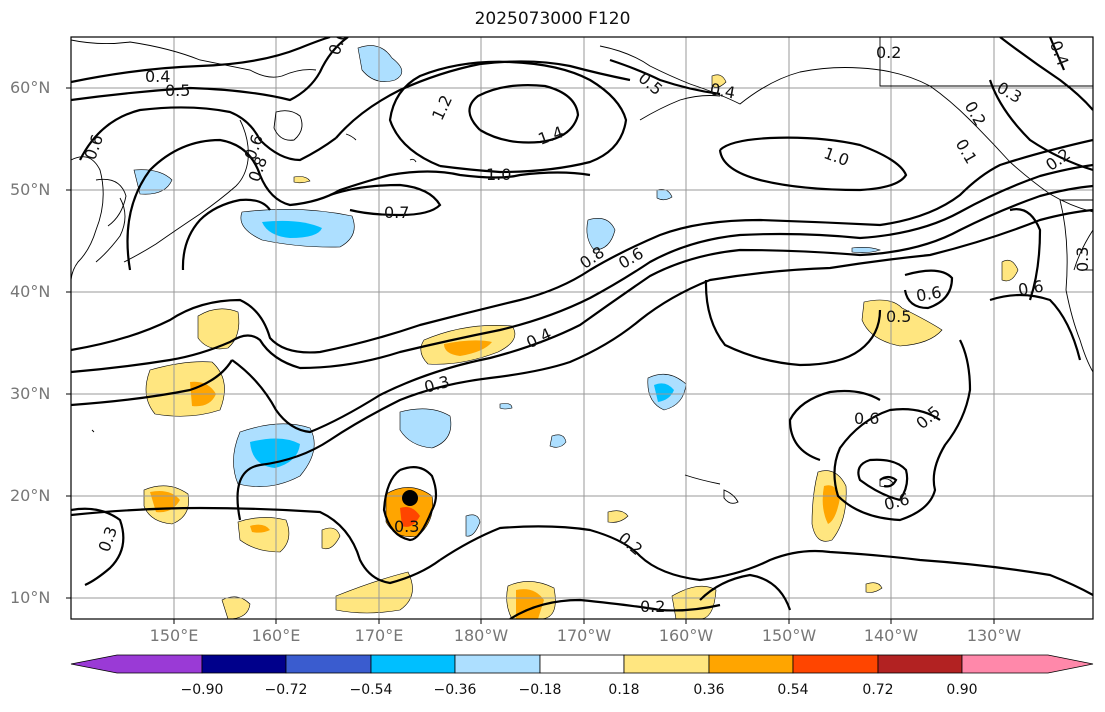 Image resolution: width=1105 pixels, height=712 pixels. What do you see at coordinates (709, 690) in the screenshot?
I see `colorbar-tick-label: 0.36` at bounding box center [709, 690].